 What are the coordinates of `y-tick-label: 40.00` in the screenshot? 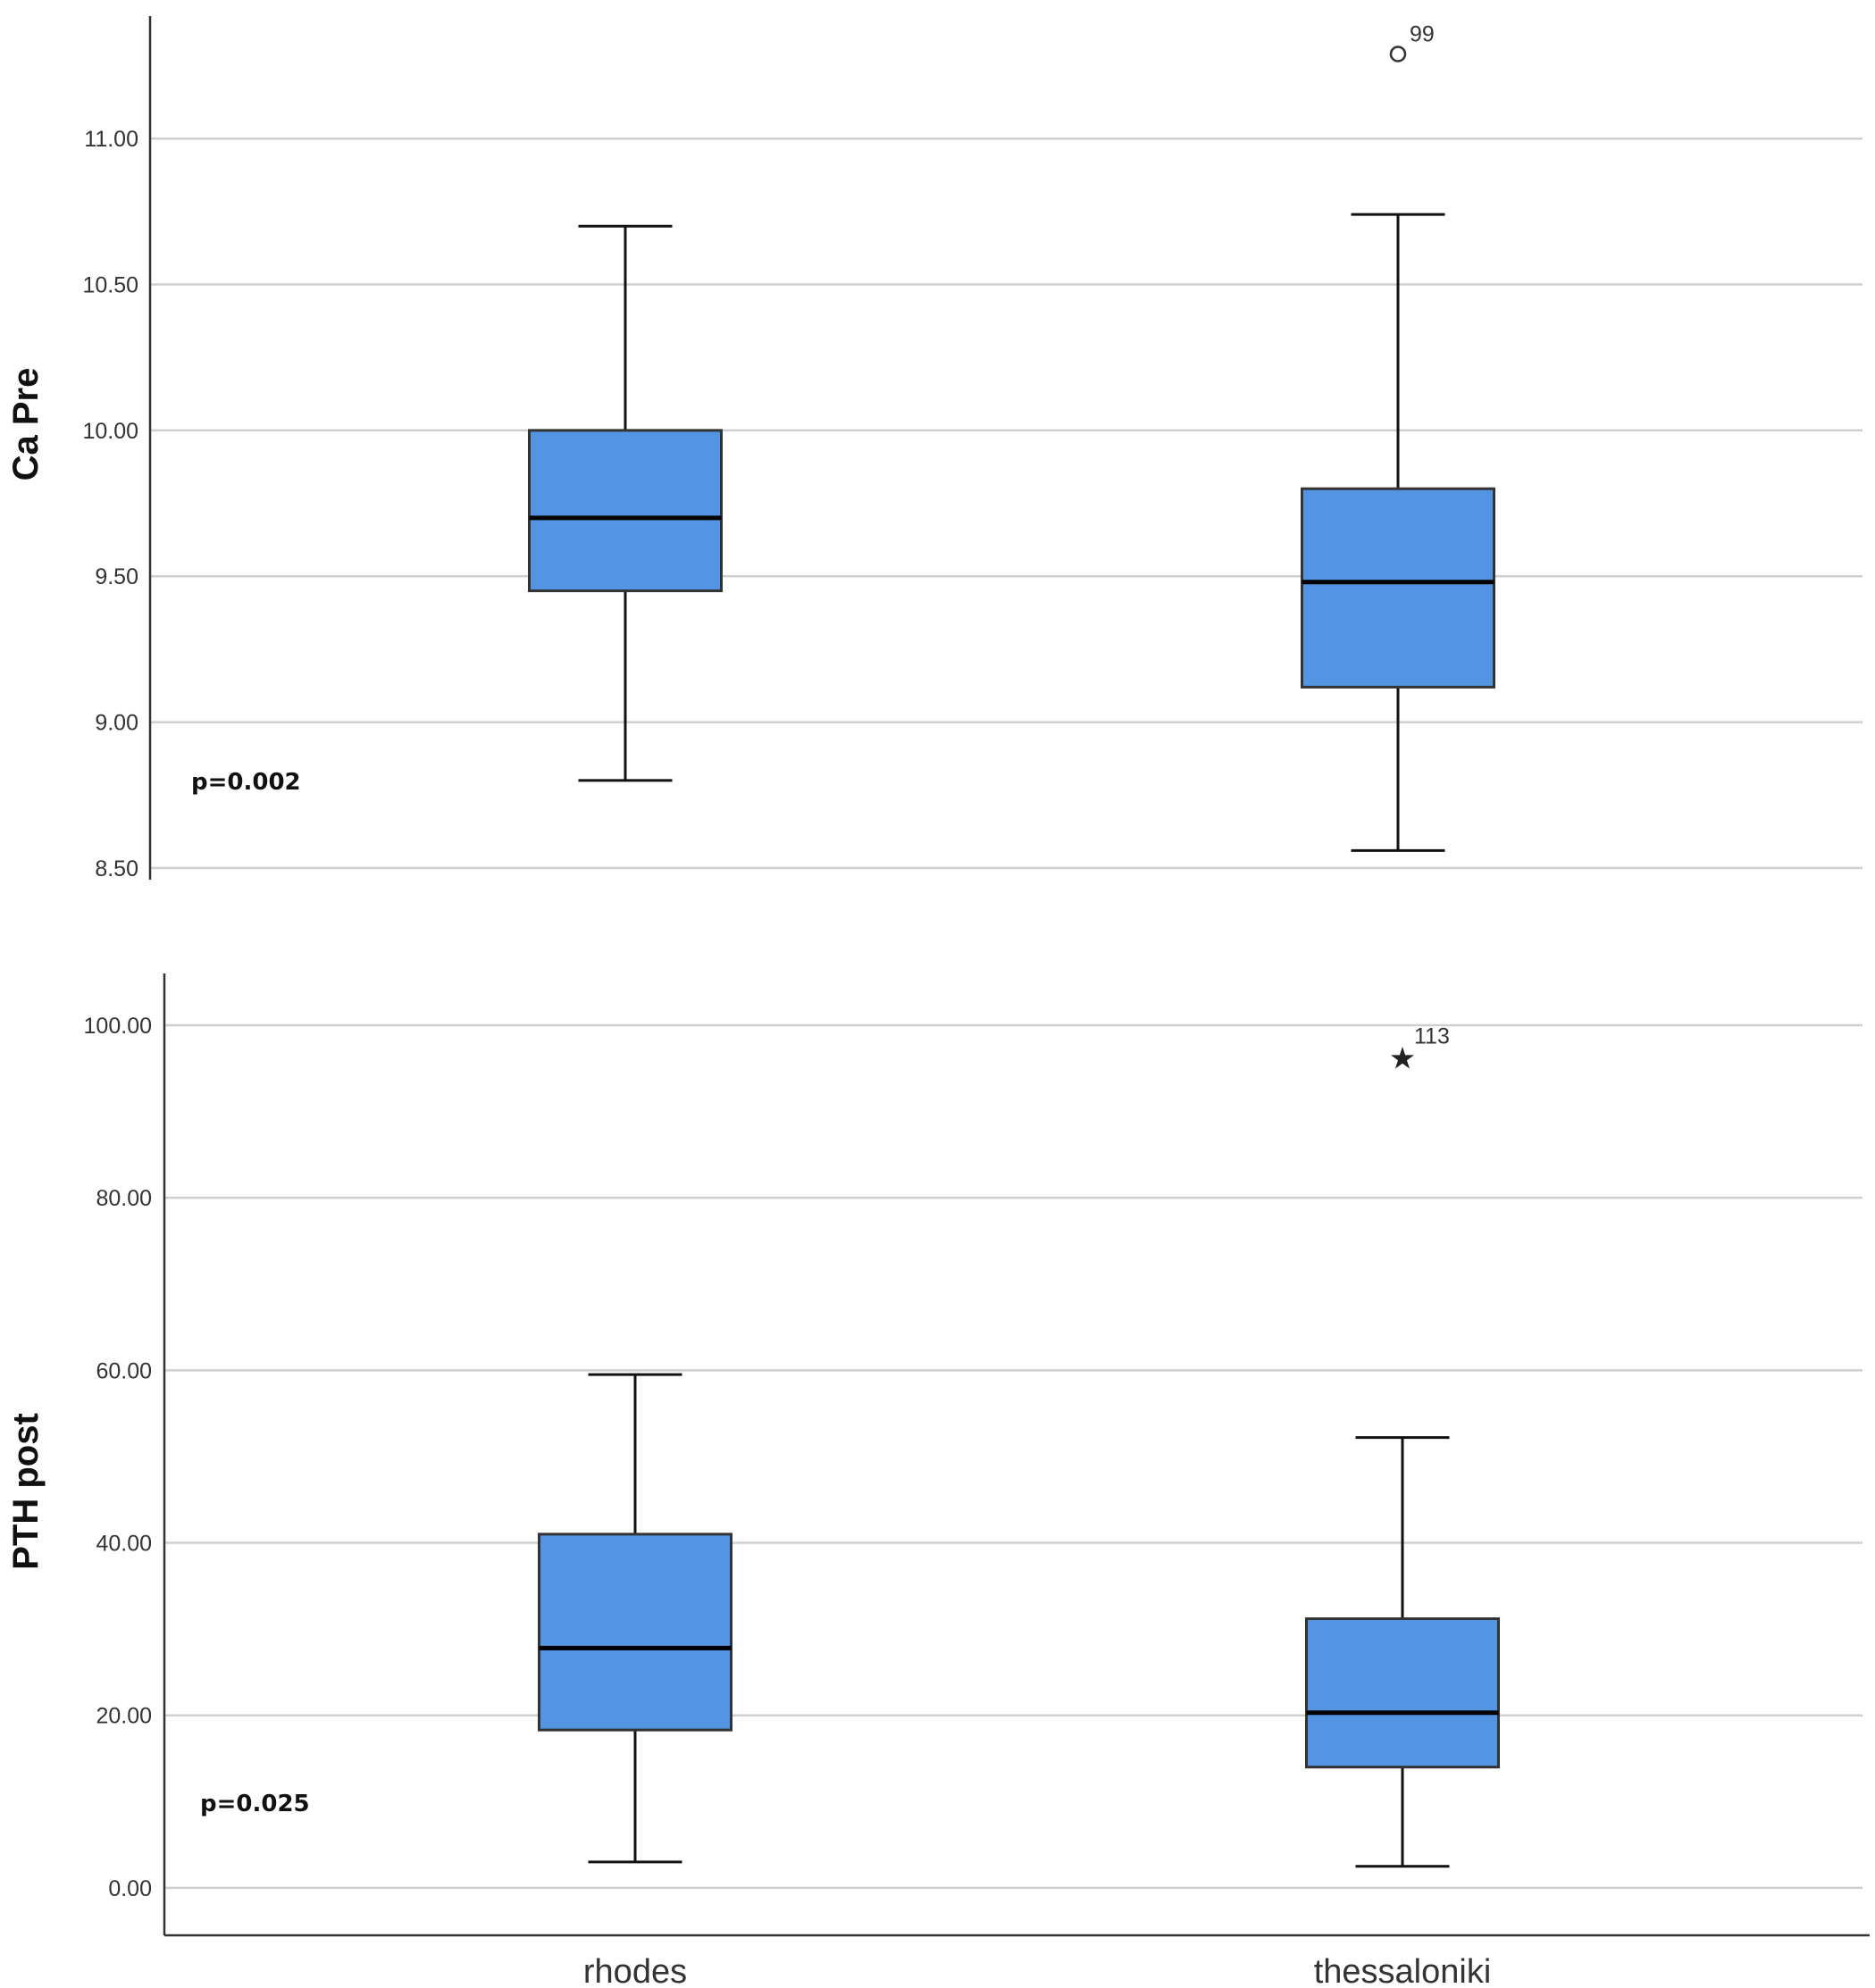 It's located at (124, 1544).